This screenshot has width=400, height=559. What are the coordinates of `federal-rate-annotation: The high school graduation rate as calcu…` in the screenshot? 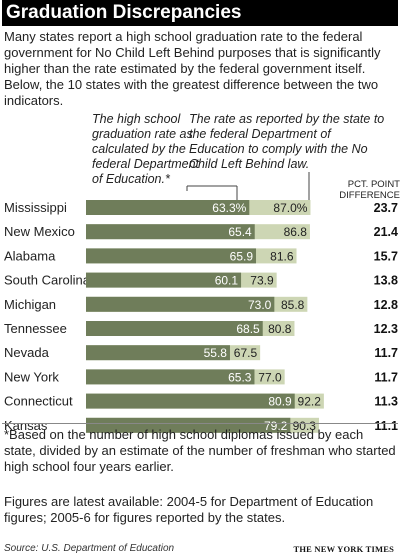 It's located at (146, 149).